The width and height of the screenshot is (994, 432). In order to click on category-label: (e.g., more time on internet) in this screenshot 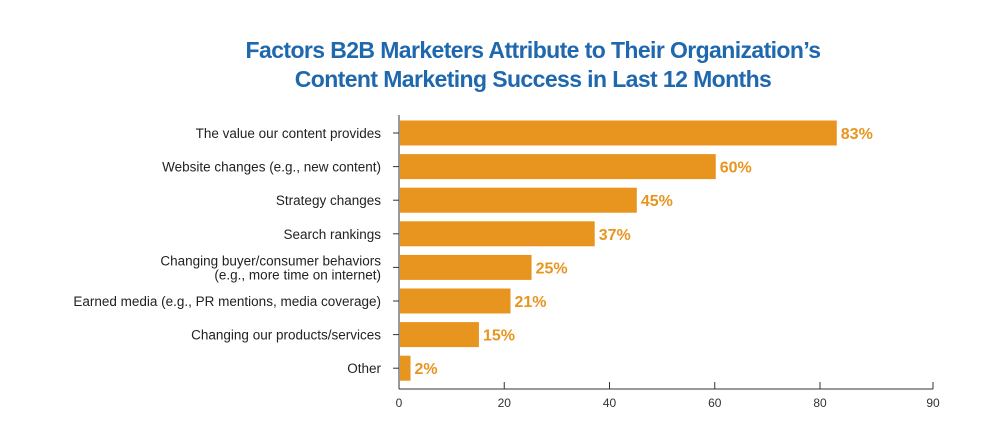, I will do `click(297, 274)`.